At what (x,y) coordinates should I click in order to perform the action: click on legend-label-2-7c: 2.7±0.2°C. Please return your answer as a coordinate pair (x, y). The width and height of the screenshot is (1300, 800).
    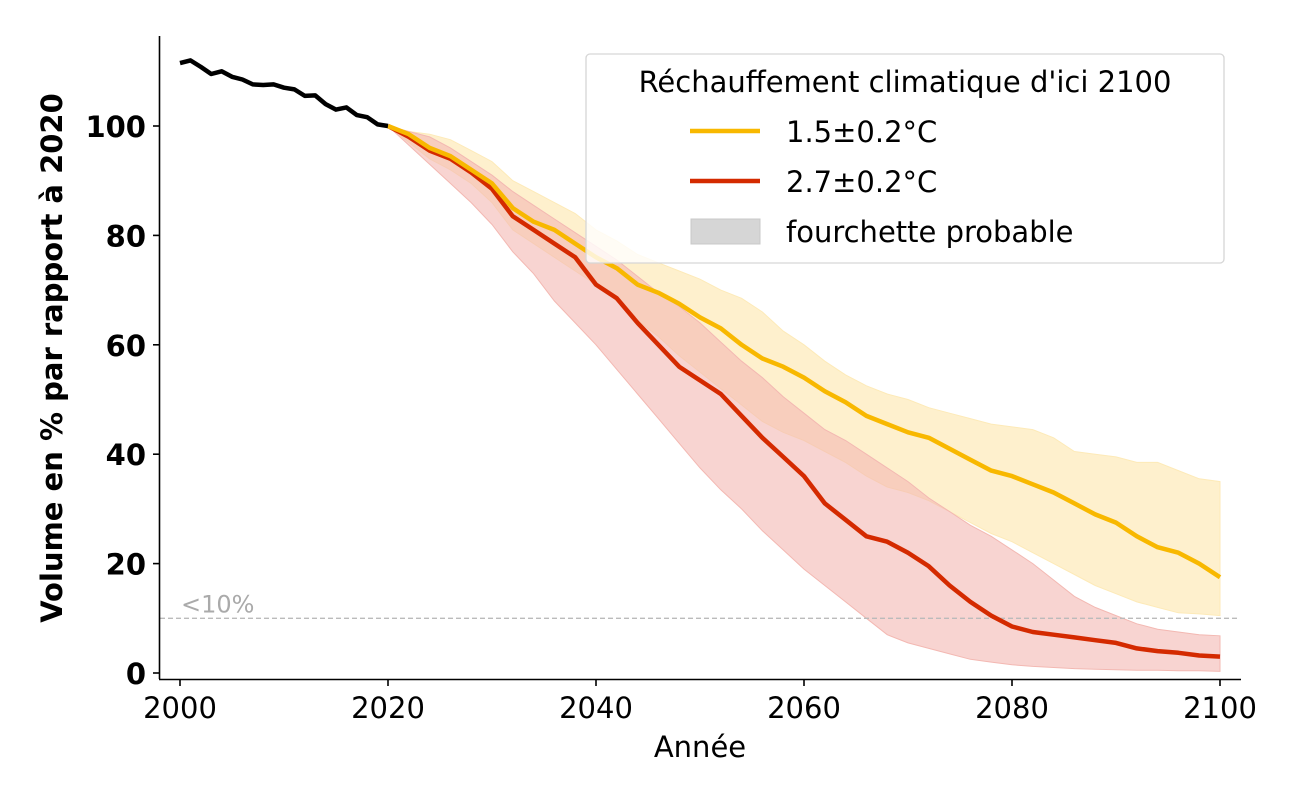
    Looking at the image, I should click on (861, 182).